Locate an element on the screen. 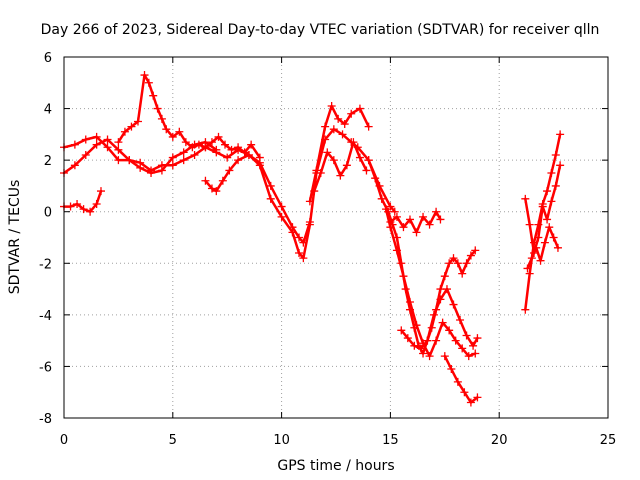 This screenshot has width=640, height=480. y-tick-label: -4 is located at coordinates (45, 316).